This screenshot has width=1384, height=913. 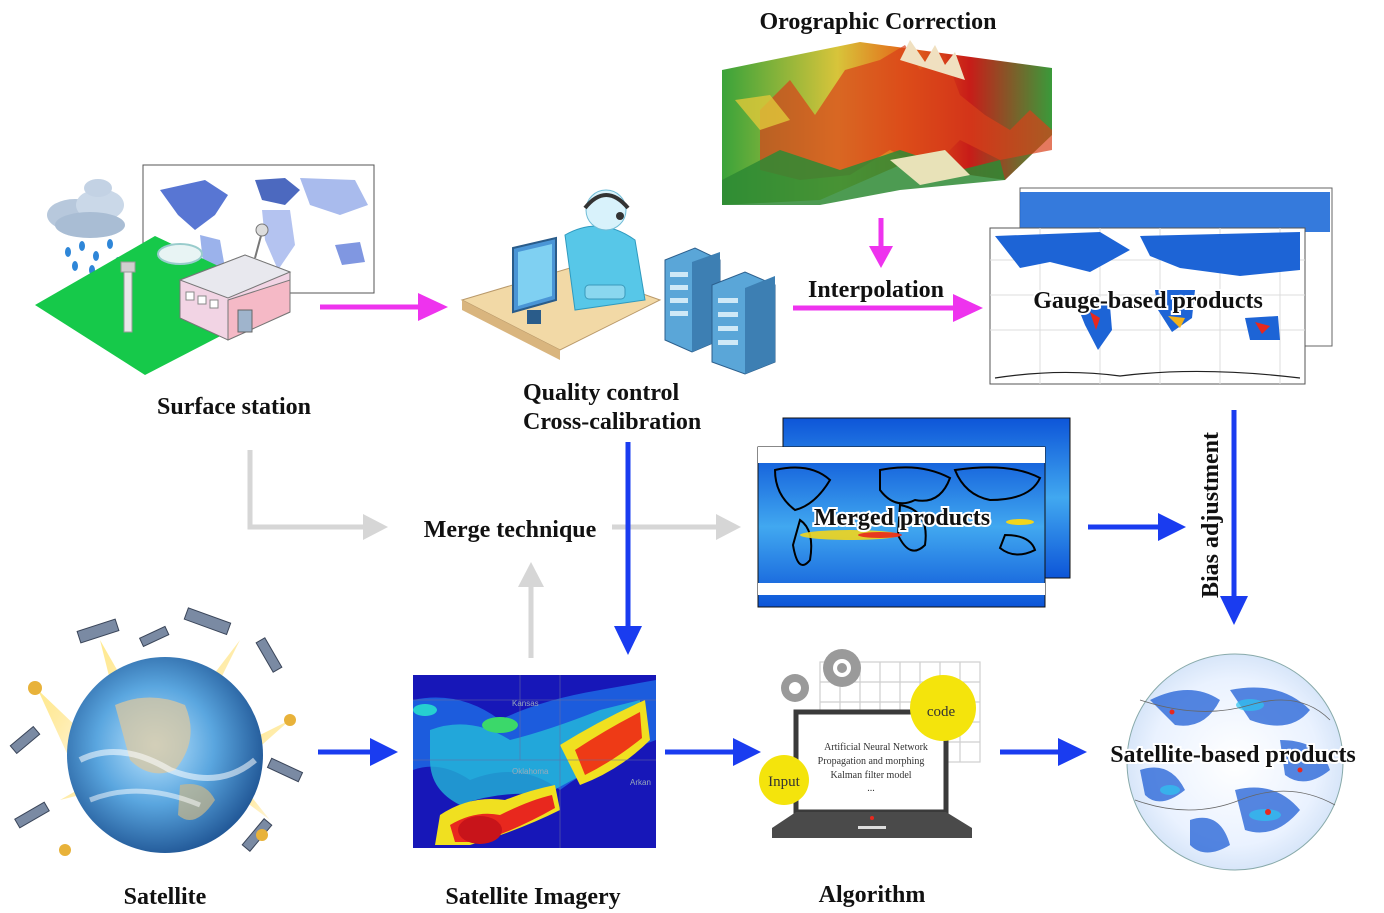 What do you see at coordinates (1148, 301) in the screenshot?
I see `gauge-products-label: Gauge-based products` at bounding box center [1148, 301].